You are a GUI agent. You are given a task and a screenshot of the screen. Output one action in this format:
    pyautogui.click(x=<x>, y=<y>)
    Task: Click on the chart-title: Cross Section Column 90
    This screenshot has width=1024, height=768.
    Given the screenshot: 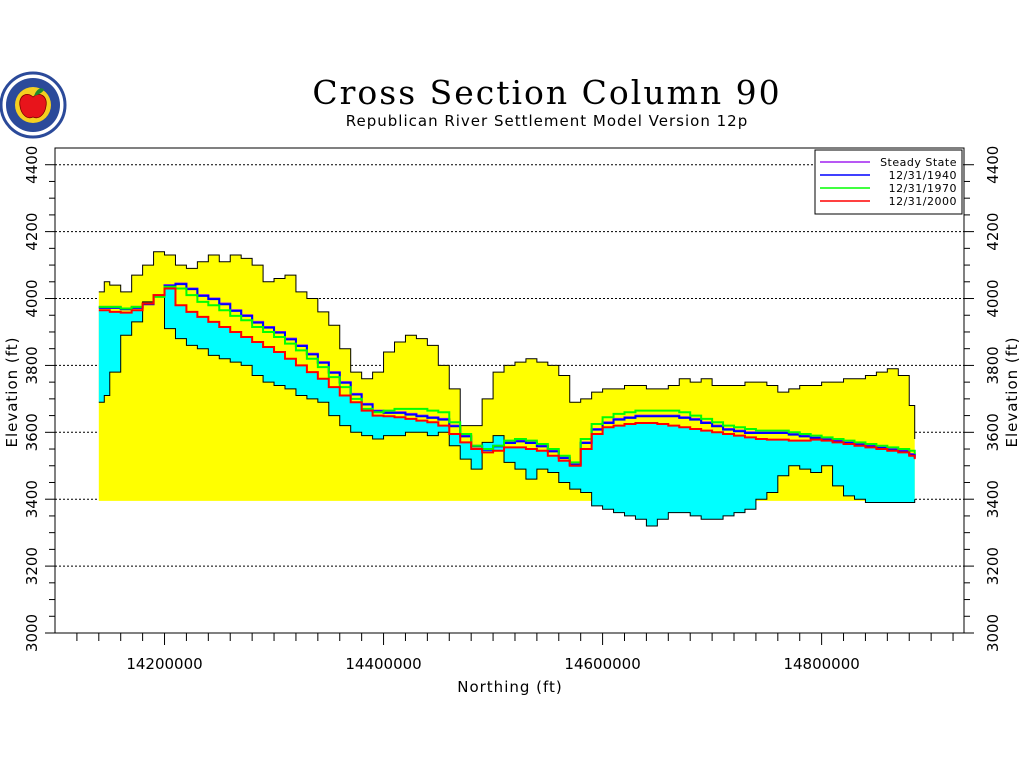 What is the action you would take?
    pyautogui.click(x=546, y=92)
    